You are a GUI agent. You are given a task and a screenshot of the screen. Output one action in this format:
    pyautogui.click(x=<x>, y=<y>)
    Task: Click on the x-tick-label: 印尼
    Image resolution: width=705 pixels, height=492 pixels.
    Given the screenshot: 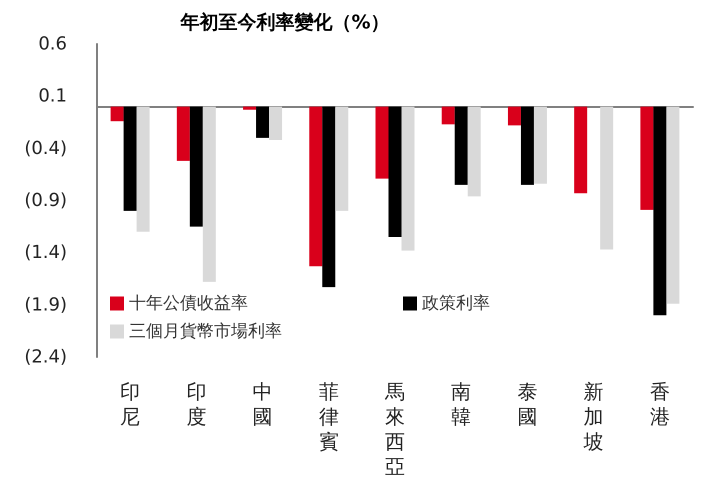 What is the action you would take?
    pyautogui.click(x=130, y=404)
    